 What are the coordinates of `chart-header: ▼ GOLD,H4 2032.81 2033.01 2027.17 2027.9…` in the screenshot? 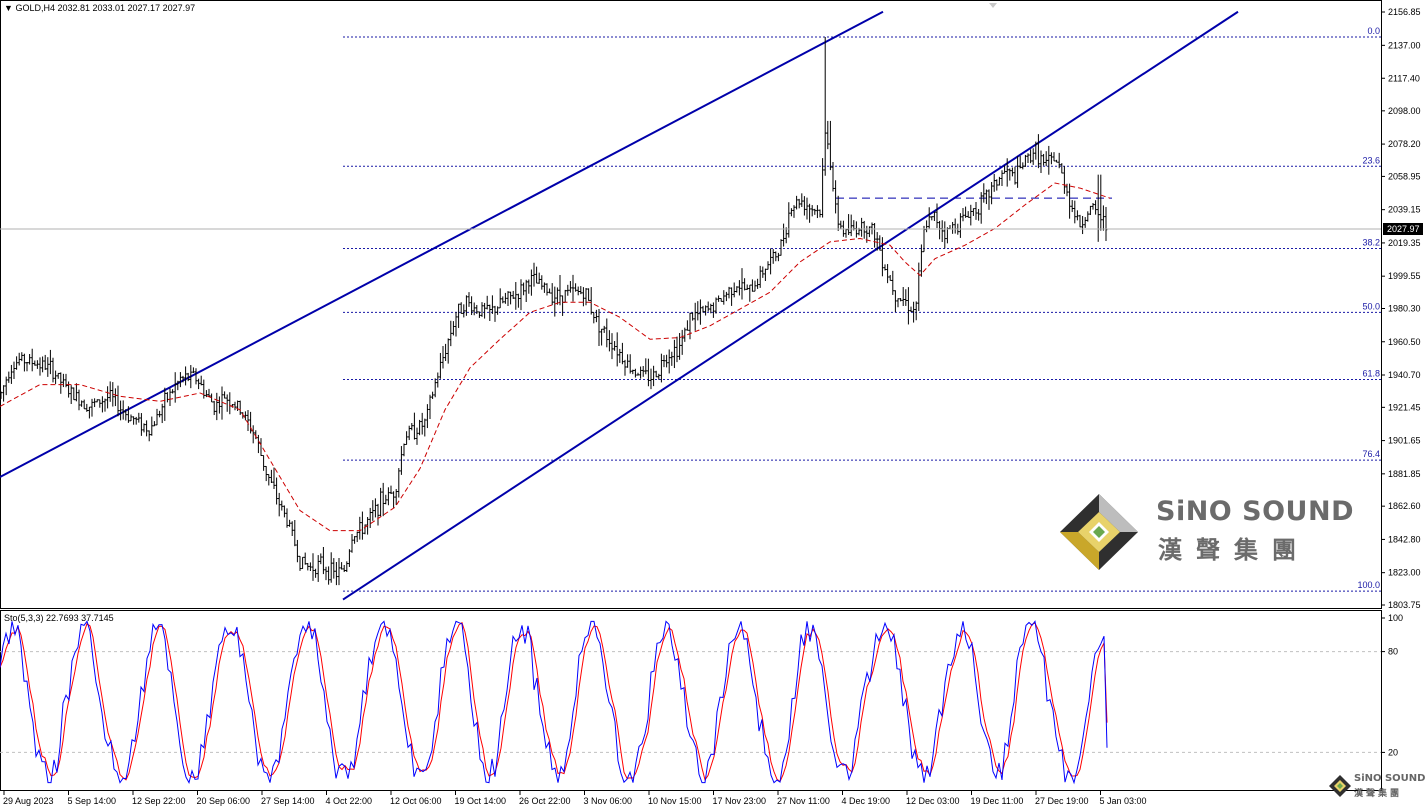 It's located at (99, 8).